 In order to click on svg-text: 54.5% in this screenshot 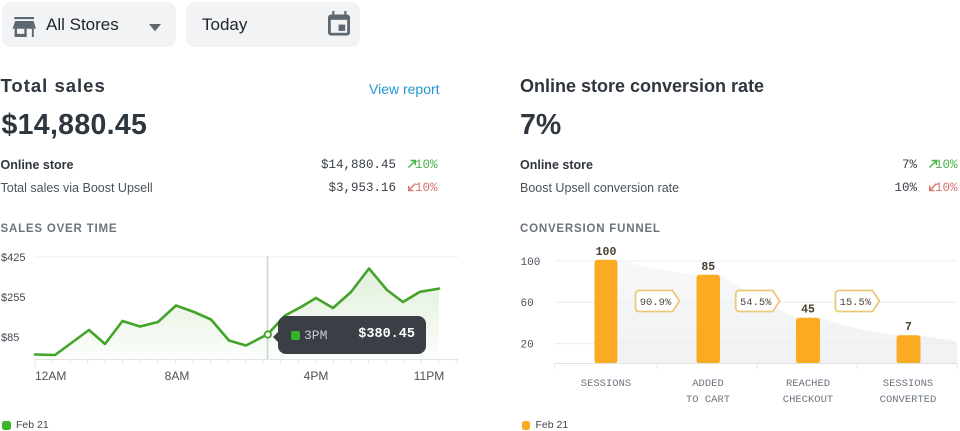, I will do `click(756, 303)`.